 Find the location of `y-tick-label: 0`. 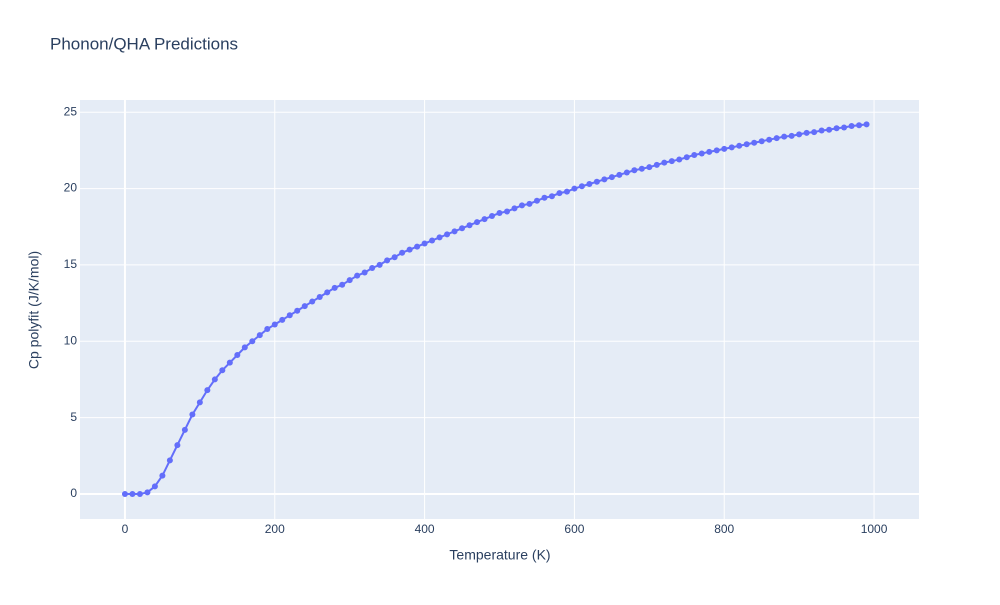

y-tick-label: 0 is located at coordinates (73, 493).